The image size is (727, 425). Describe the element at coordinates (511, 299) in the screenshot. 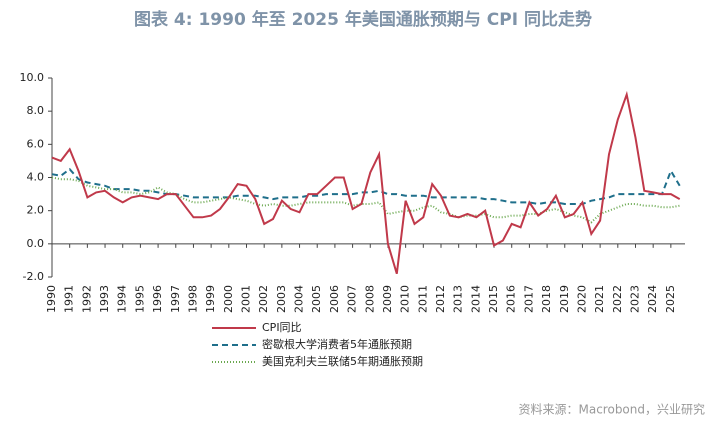

I see `x-tick-label: 2016` at that location.